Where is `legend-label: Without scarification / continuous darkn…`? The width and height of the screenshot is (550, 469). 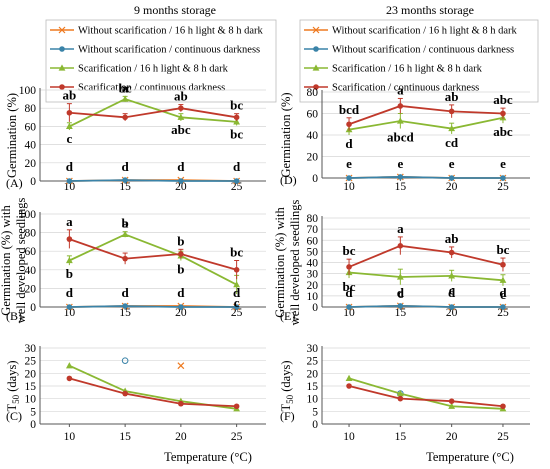 legend-label: Without scarification / continuous darkn… is located at coordinates (423, 50).